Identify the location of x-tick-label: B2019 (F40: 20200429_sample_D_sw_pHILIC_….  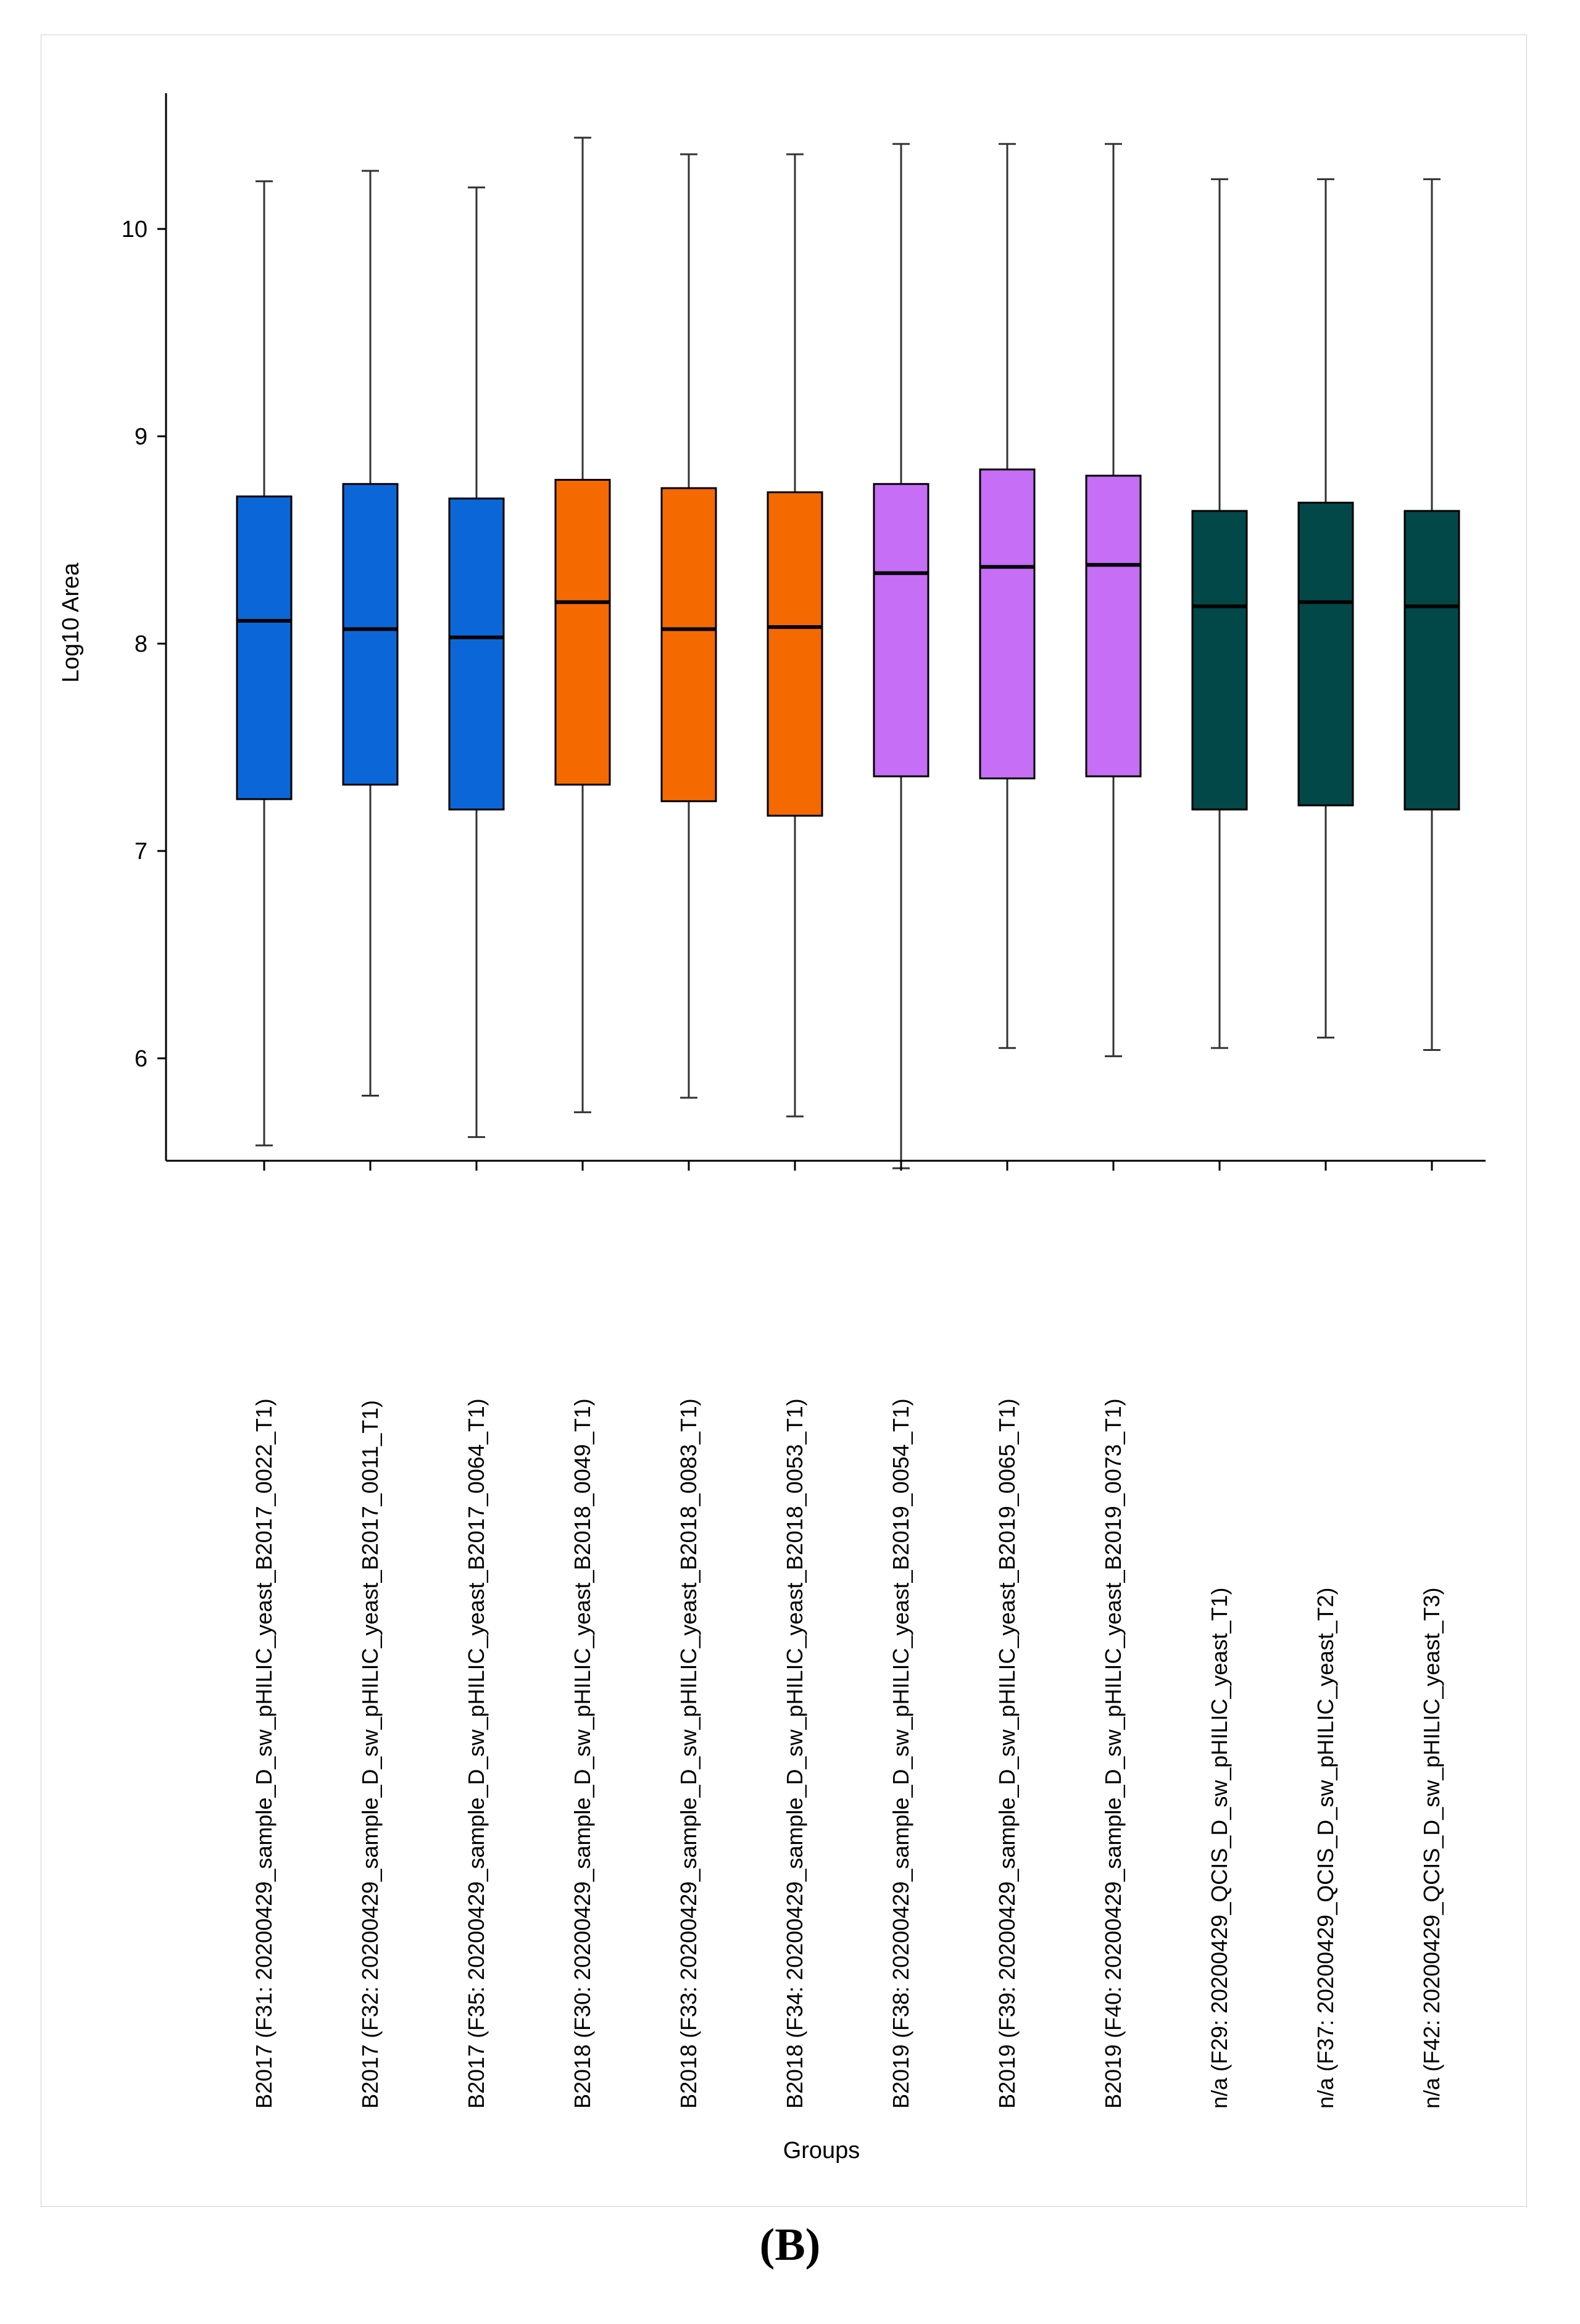
(1113, 1753).